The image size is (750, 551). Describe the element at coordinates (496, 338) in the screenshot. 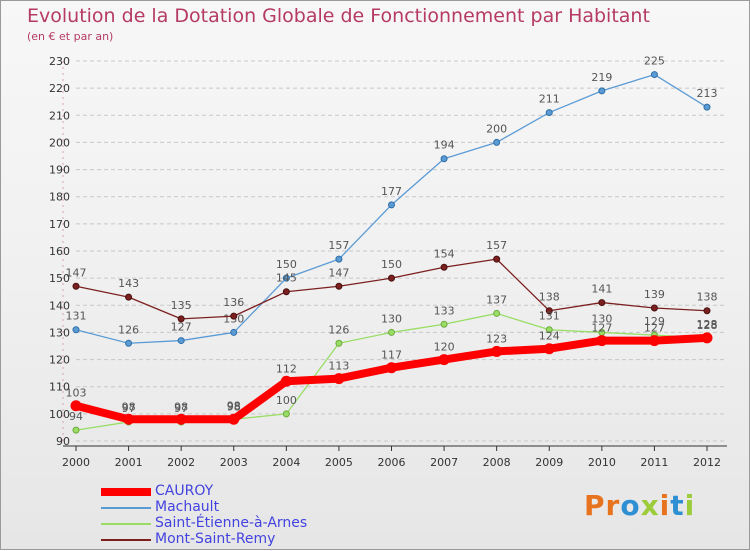

I see `data-label: 123` at that location.